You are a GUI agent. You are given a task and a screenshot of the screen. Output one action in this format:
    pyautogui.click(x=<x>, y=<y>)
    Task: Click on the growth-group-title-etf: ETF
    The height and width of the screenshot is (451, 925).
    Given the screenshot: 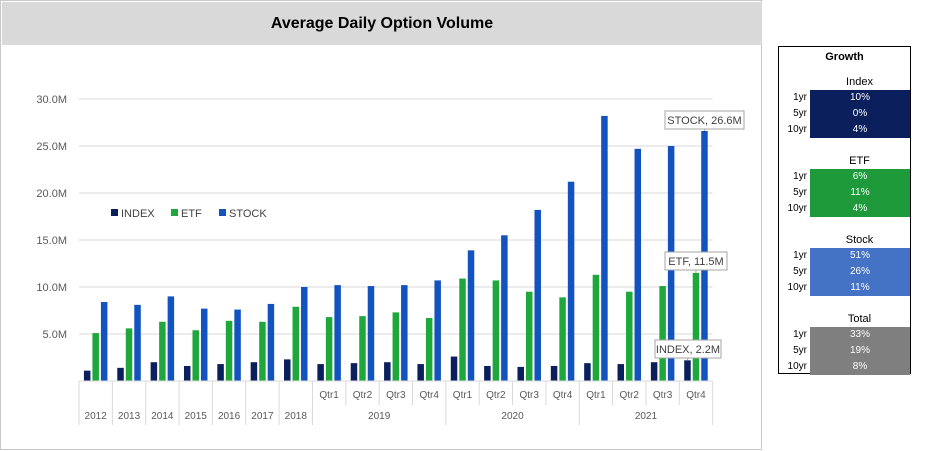 What is the action you would take?
    pyautogui.click(x=859, y=161)
    